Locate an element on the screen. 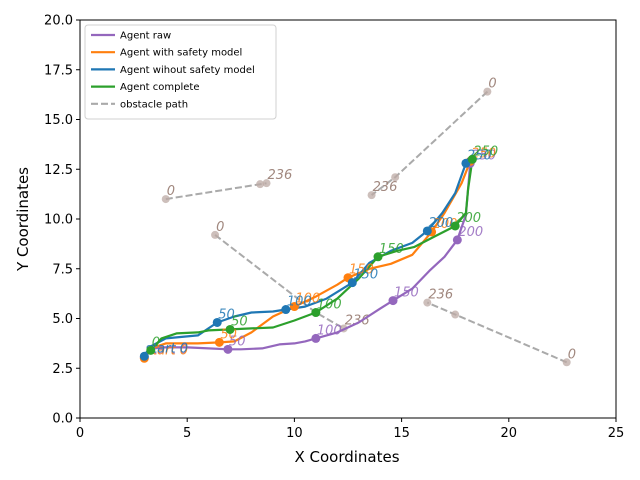  x-tick-label: 15 is located at coordinates (401, 433).